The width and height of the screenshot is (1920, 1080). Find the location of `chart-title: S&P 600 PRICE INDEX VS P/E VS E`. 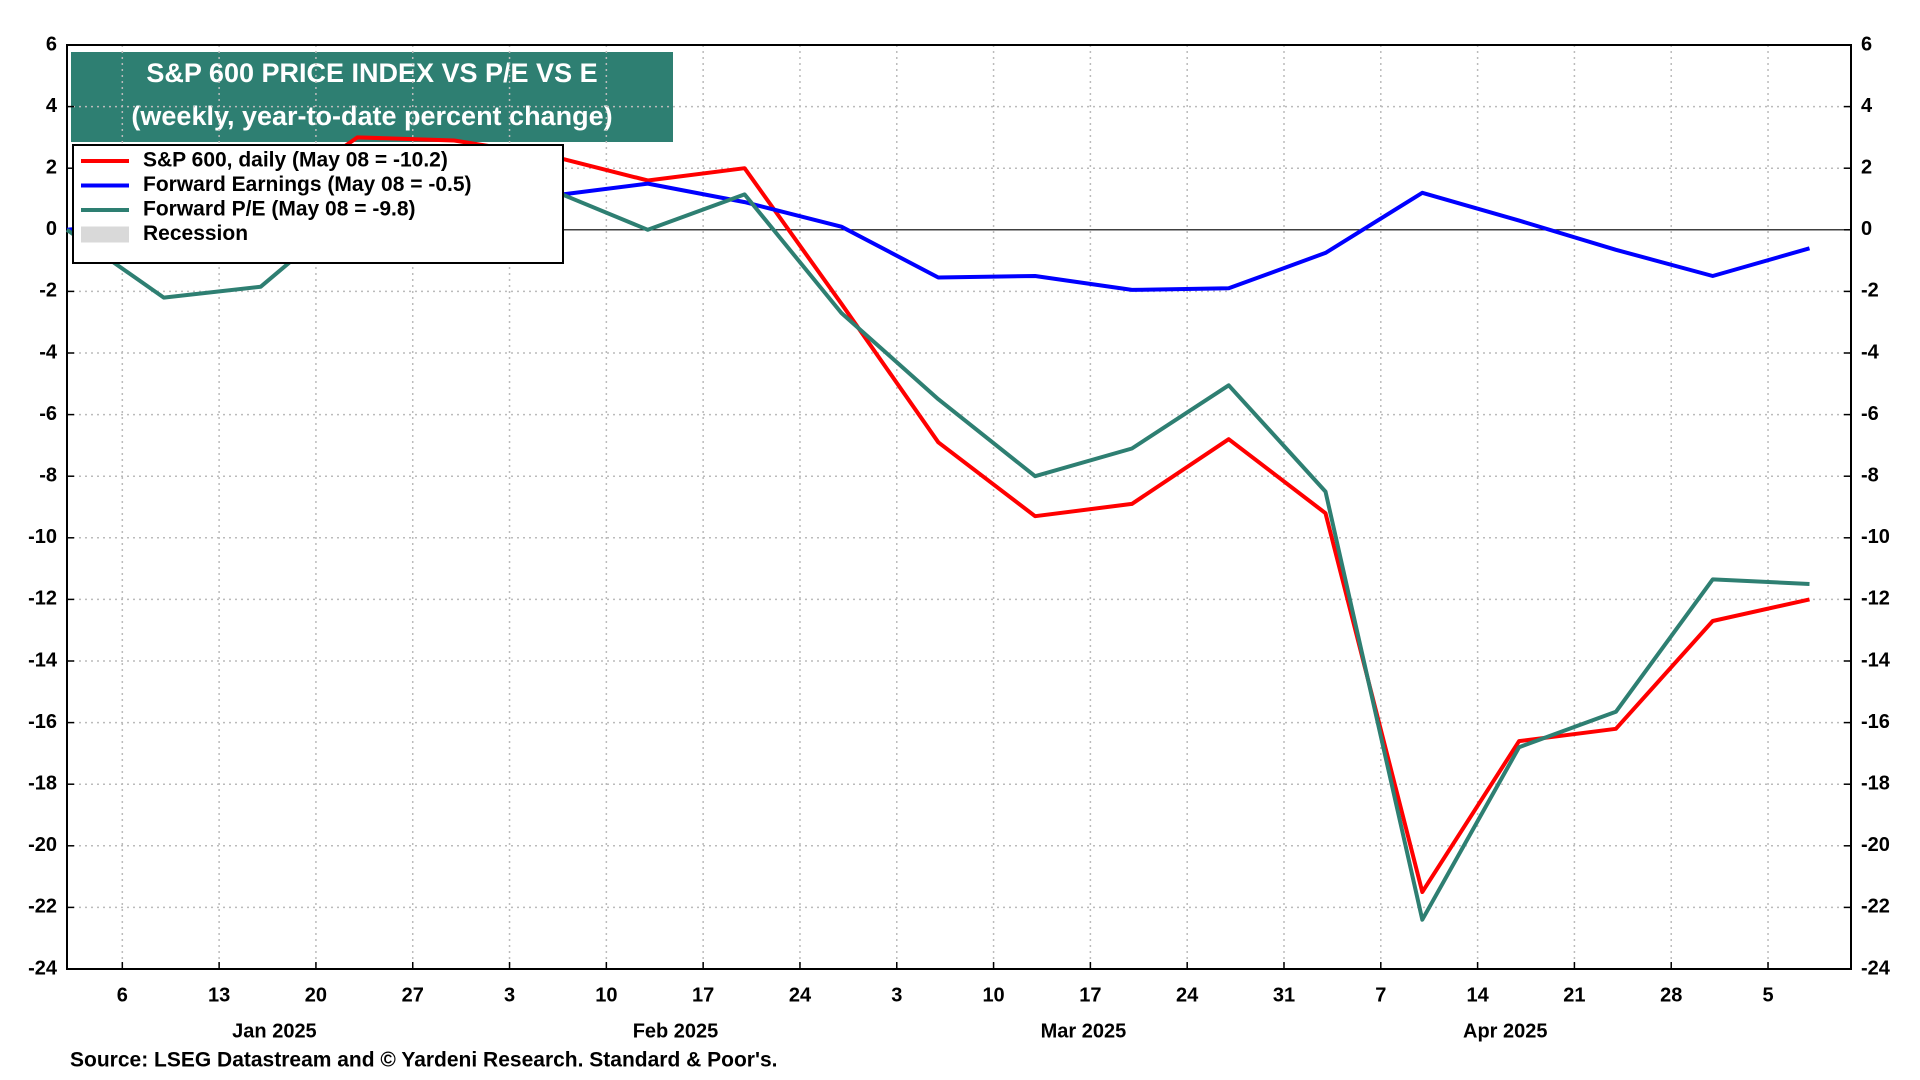

chart-title: S&P 600 PRICE INDEX VS P/E VS E is located at coordinates (371, 73).